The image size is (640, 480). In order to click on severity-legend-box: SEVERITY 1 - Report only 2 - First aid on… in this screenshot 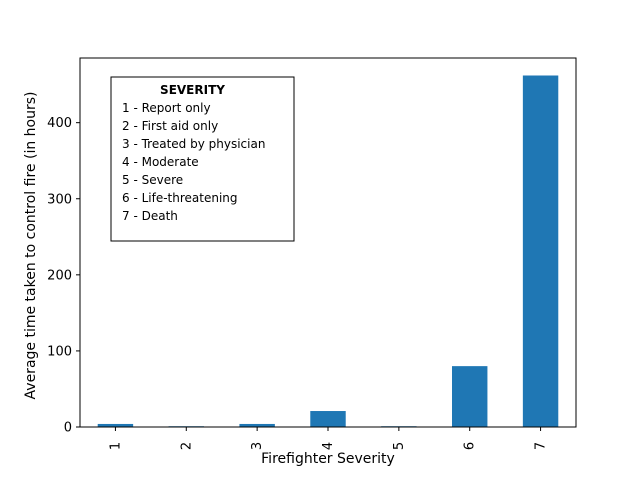, I will do `click(202, 159)`.